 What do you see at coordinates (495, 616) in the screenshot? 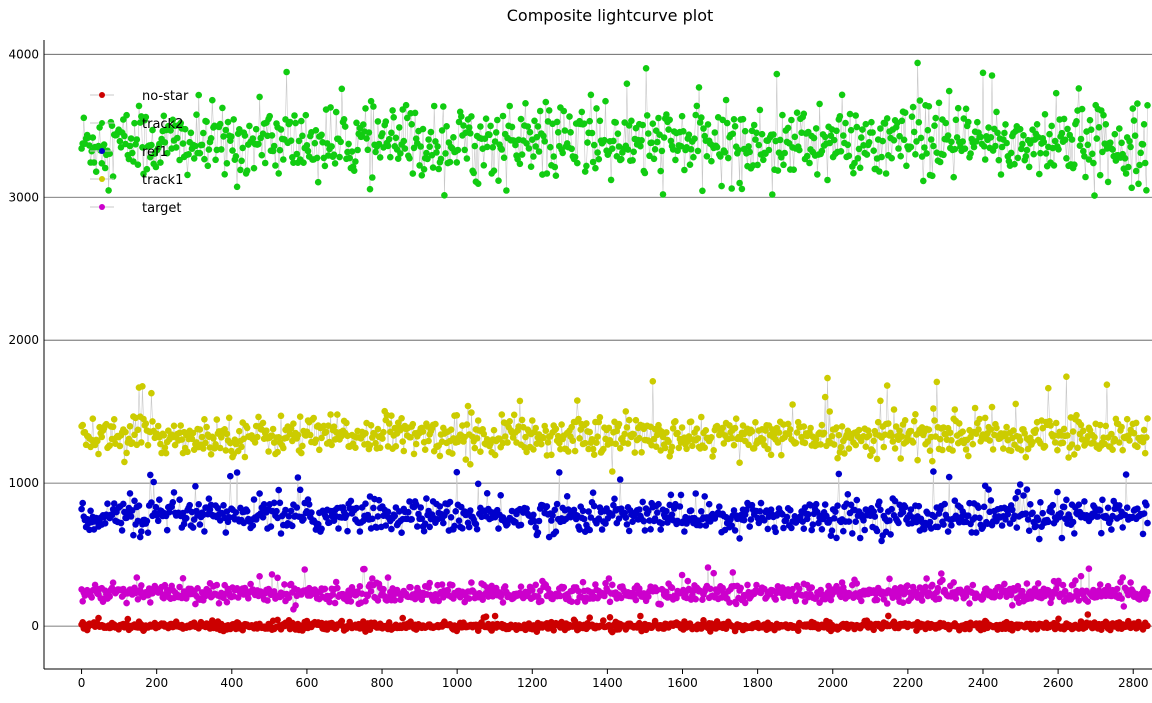
I see `data-point-no-star` at bounding box center [495, 616].